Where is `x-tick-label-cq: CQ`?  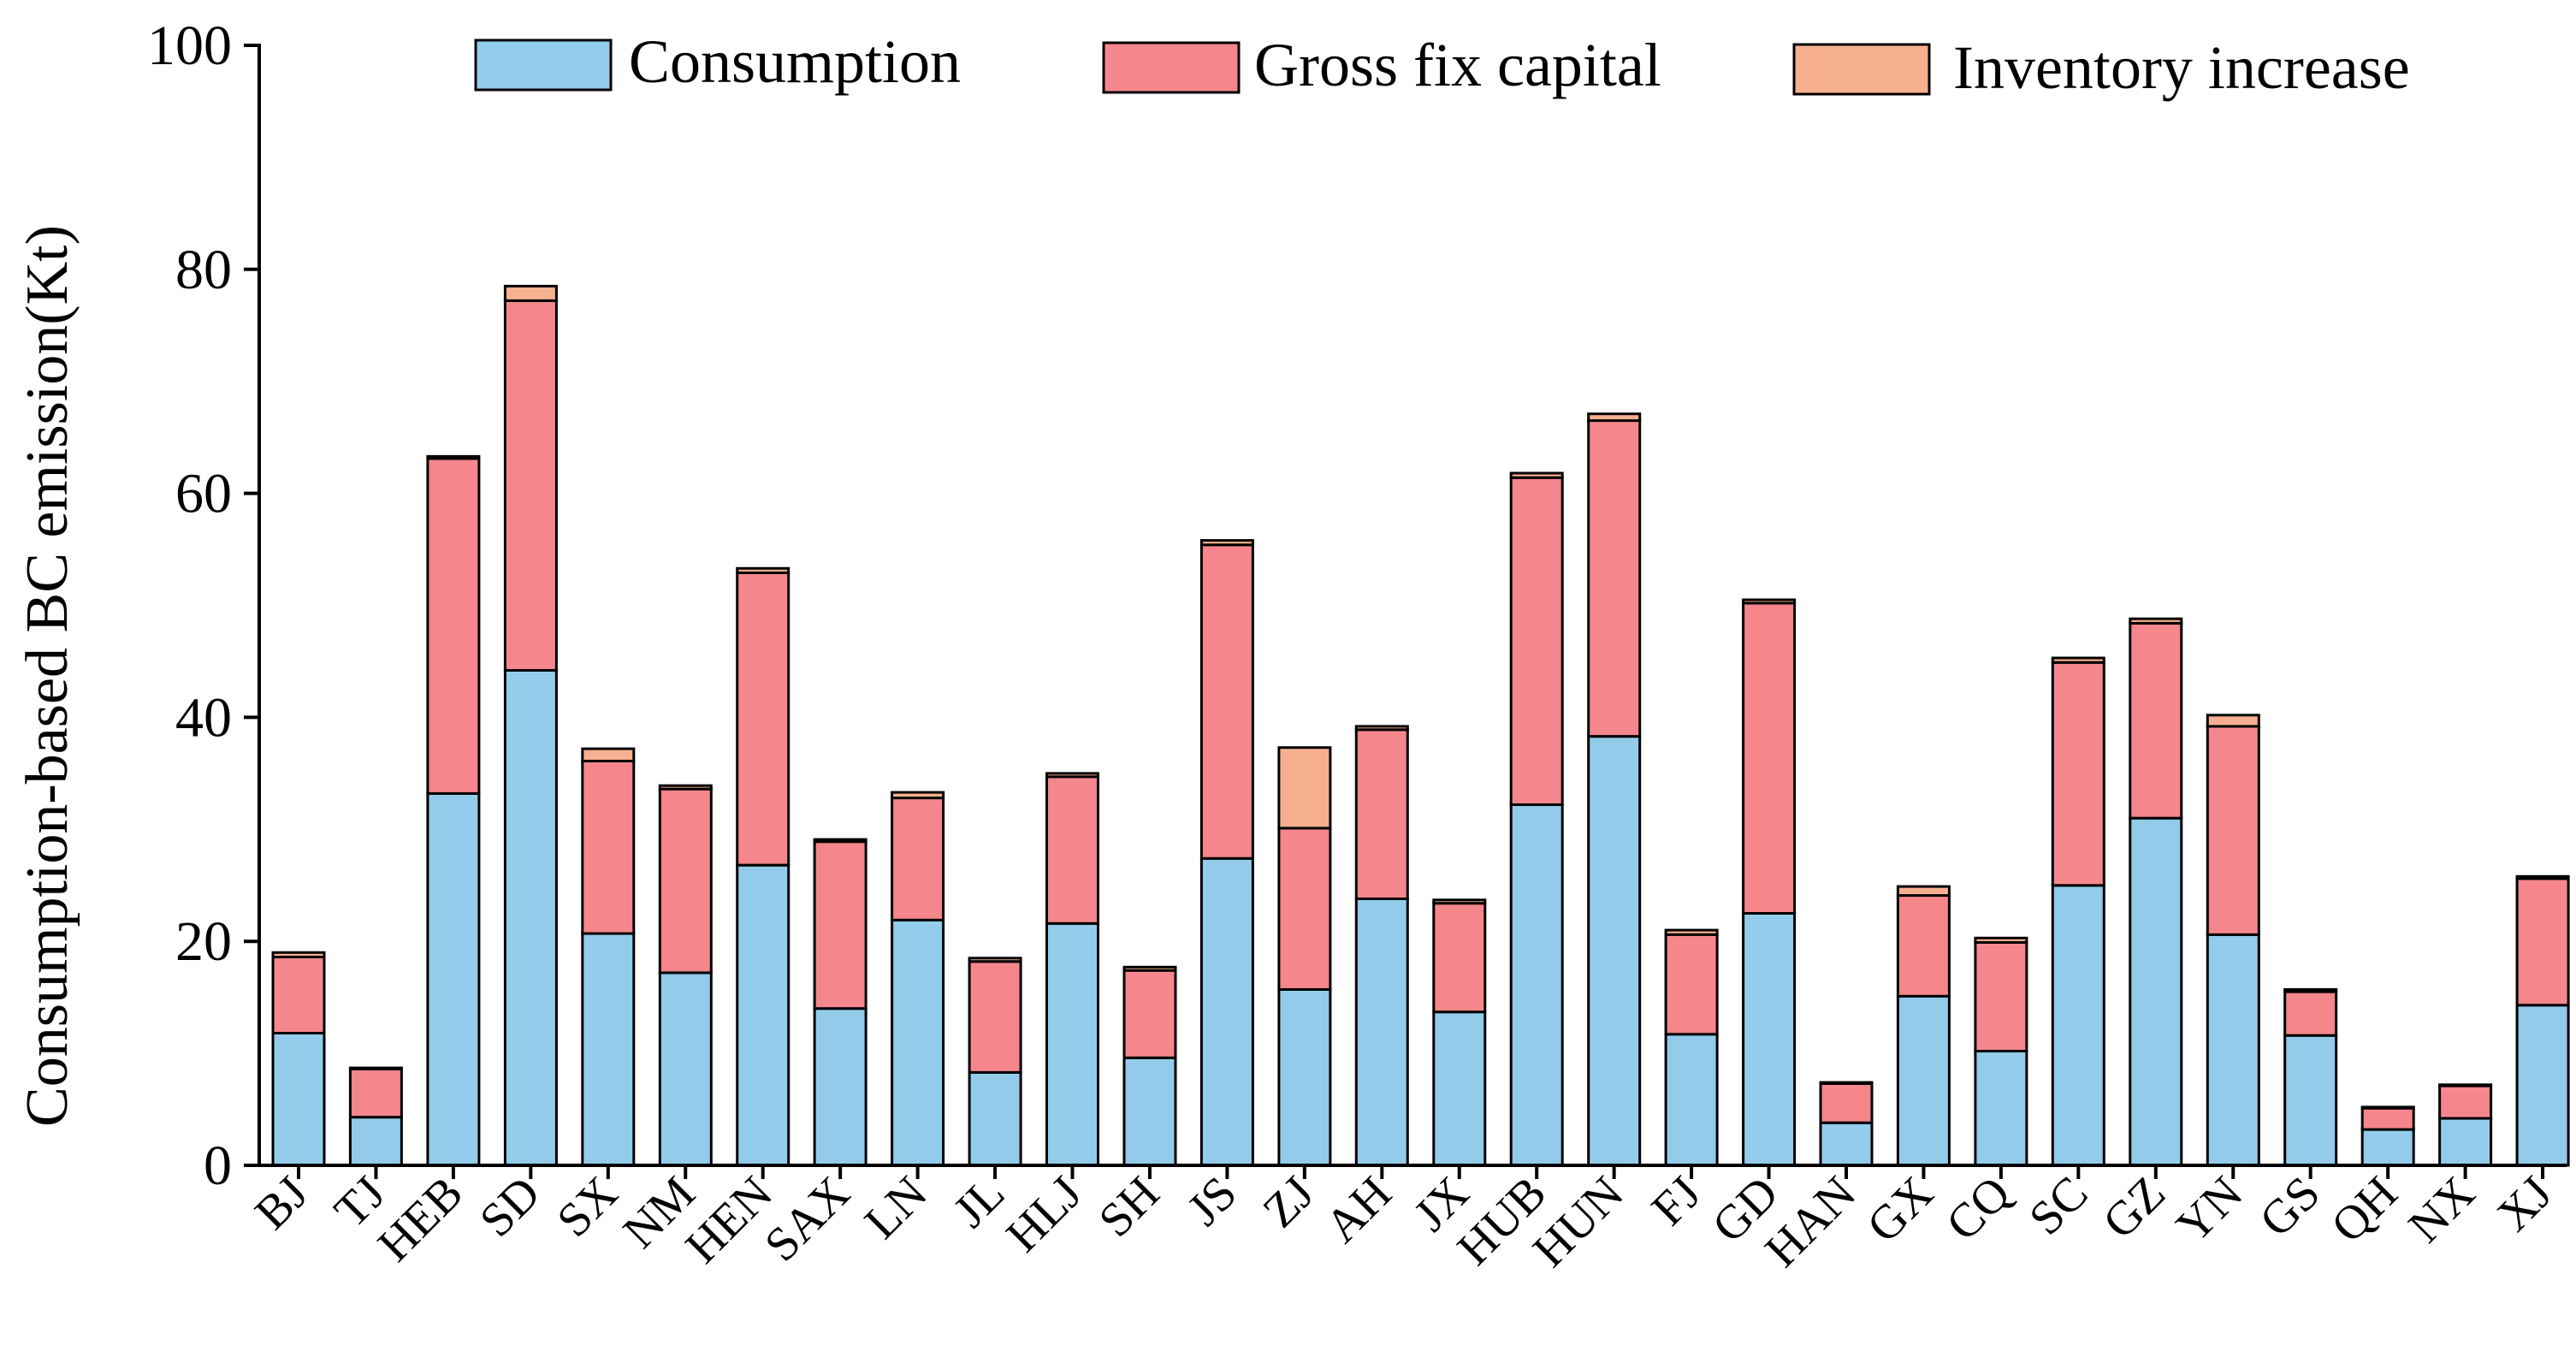
x-tick-label-cq: CQ is located at coordinates (1979, 1209).